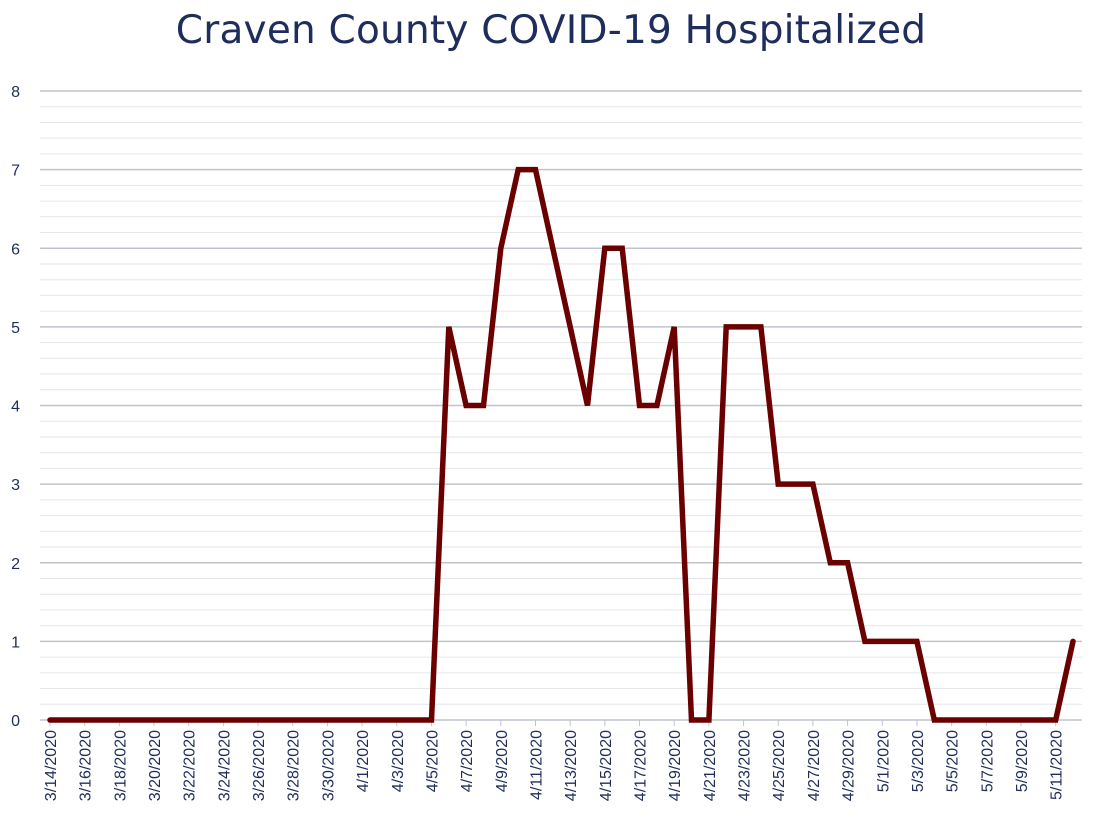 Image resolution: width=1102 pixels, height=840 pixels. What do you see at coordinates (606, 765) in the screenshot?
I see `x-tick-label: 4/15/2020` at bounding box center [606, 765].